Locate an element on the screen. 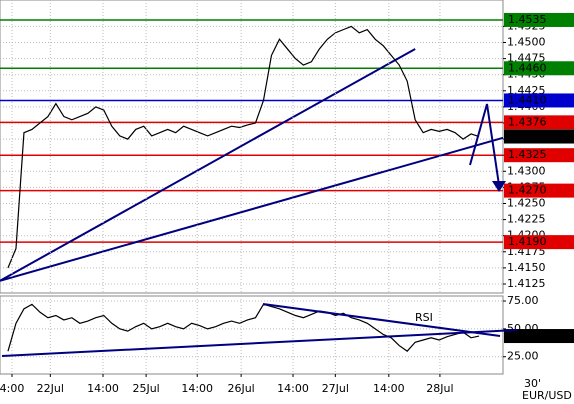 This screenshot has height=404, width=574. x-tick-label: 28Jul is located at coordinates (439, 388).